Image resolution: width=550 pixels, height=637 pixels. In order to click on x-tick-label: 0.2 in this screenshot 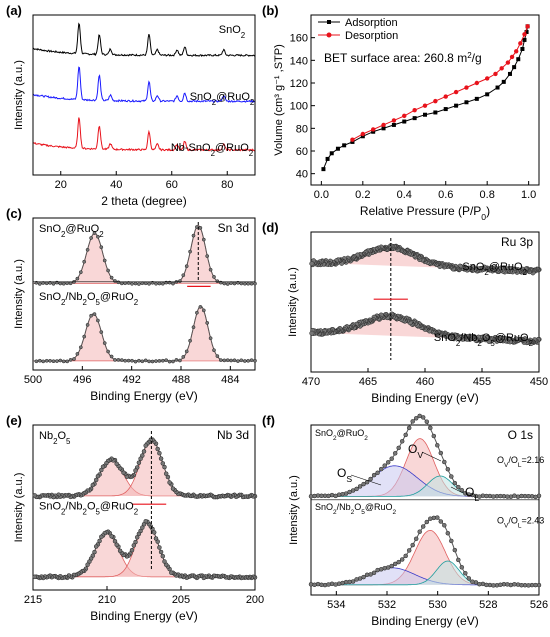, I will do `click(362, 195)`.